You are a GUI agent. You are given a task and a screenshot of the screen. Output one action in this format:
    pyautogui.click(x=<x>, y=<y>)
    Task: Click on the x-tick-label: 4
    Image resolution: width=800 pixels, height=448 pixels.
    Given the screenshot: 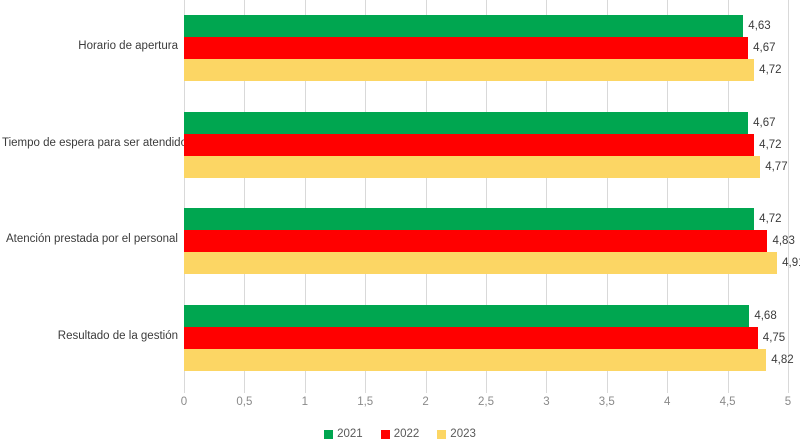 What is the action you would take?
    pyautogui.click(x=667, y=402)
    